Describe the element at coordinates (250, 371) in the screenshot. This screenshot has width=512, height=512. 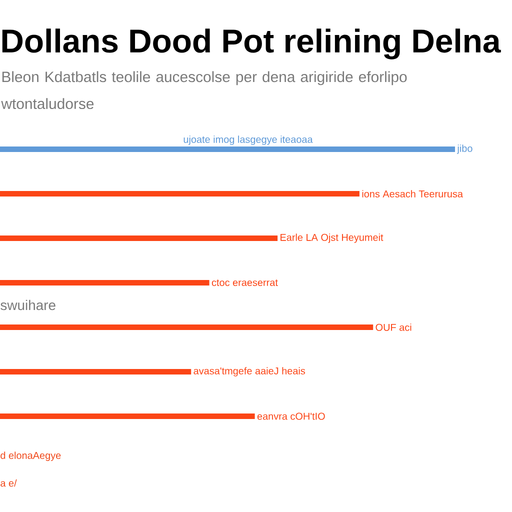
I see `annotation: avasa'tmgefe aaieJ heais` at that location.